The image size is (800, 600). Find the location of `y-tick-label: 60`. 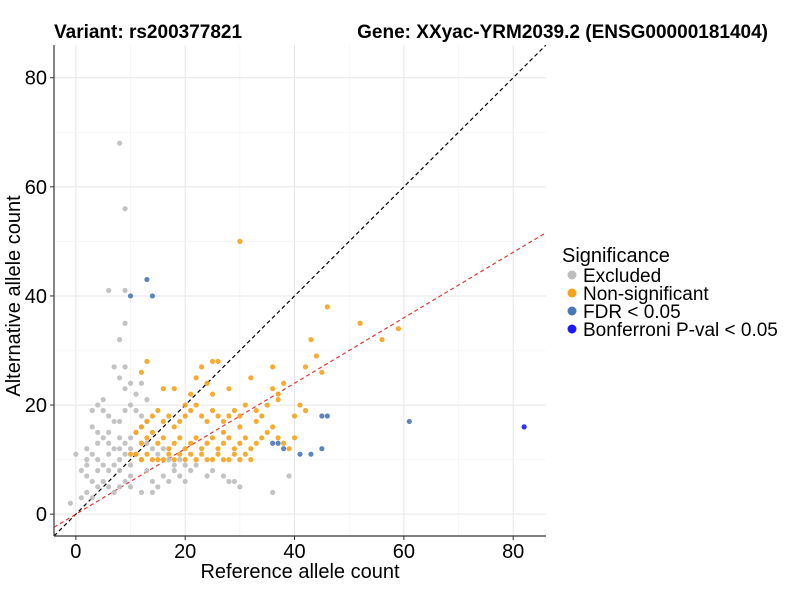

y-tick-label: 60 is located at coordinates (36, 188).